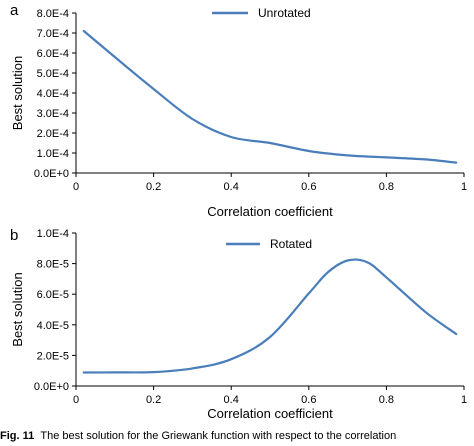 This screenshot has width=474, height=446. I want to click on y-tick-label: 4.0E-5, so click(53, 326).